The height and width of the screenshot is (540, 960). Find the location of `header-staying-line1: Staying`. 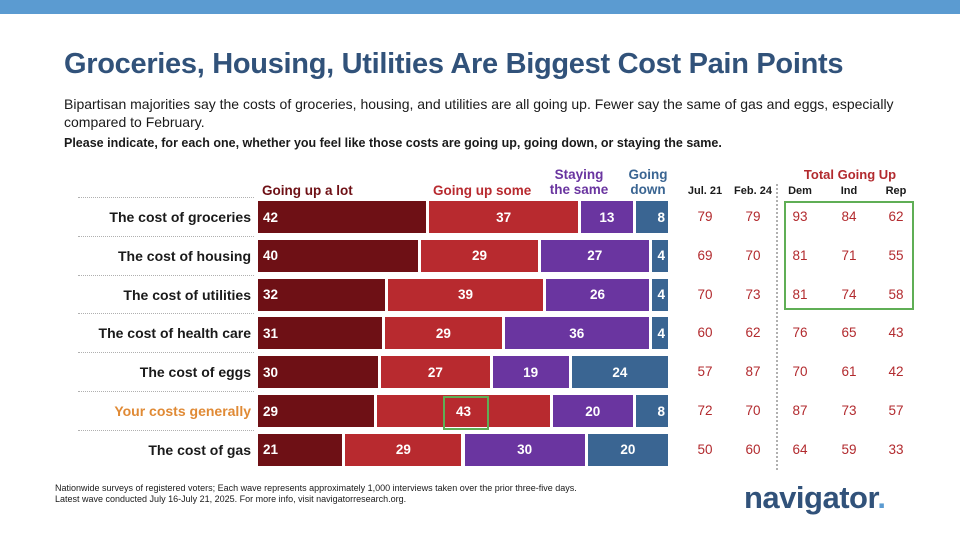

header-staying-line1: Staying is located at coordinates (579, 174).